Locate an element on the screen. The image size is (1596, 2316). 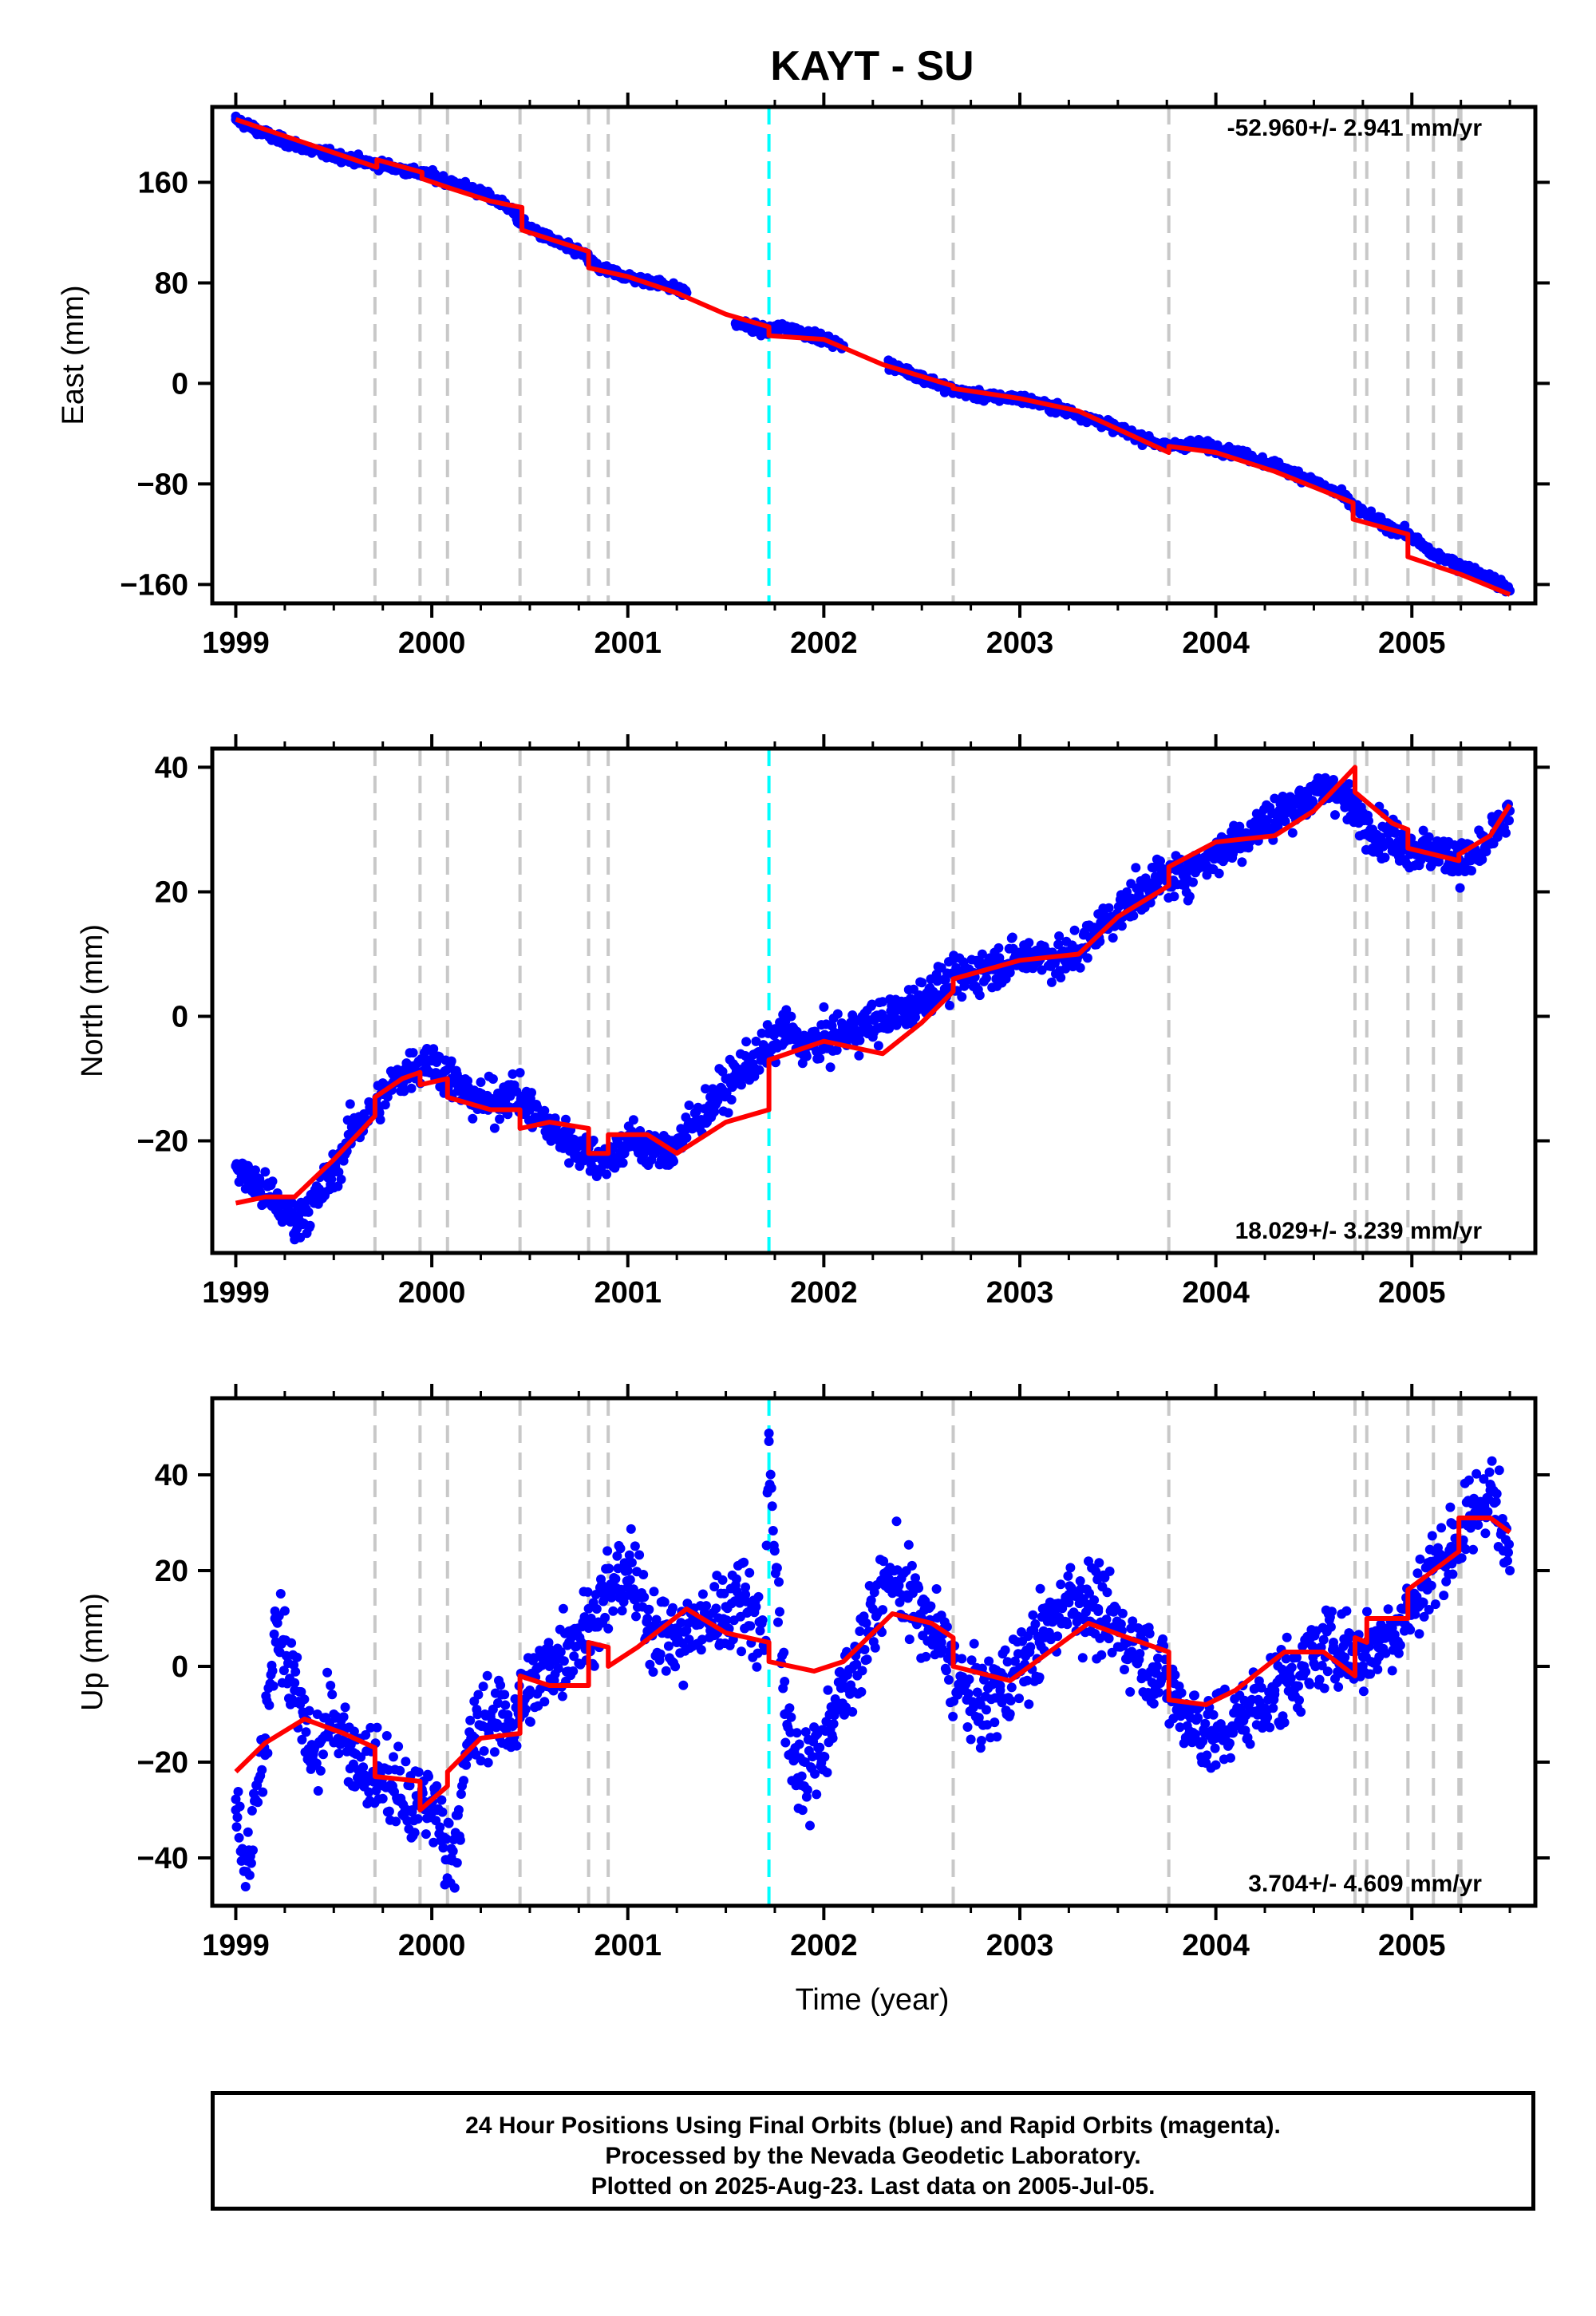
y-tick-label: 80 is located at coordinates (171, 283).